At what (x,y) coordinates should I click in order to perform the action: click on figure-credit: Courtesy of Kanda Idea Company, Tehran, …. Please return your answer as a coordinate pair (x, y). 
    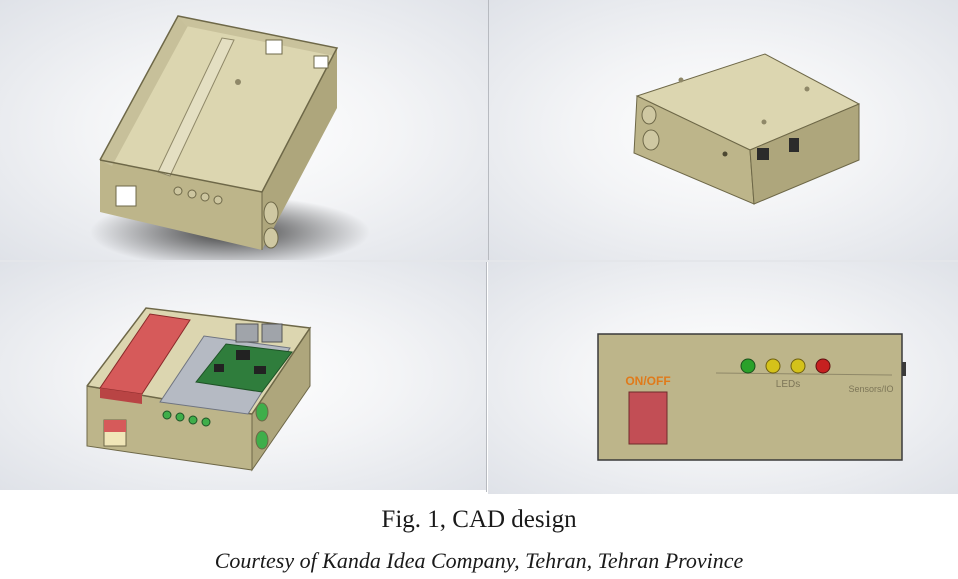
    Looking at the image, I should click on (479, 560).